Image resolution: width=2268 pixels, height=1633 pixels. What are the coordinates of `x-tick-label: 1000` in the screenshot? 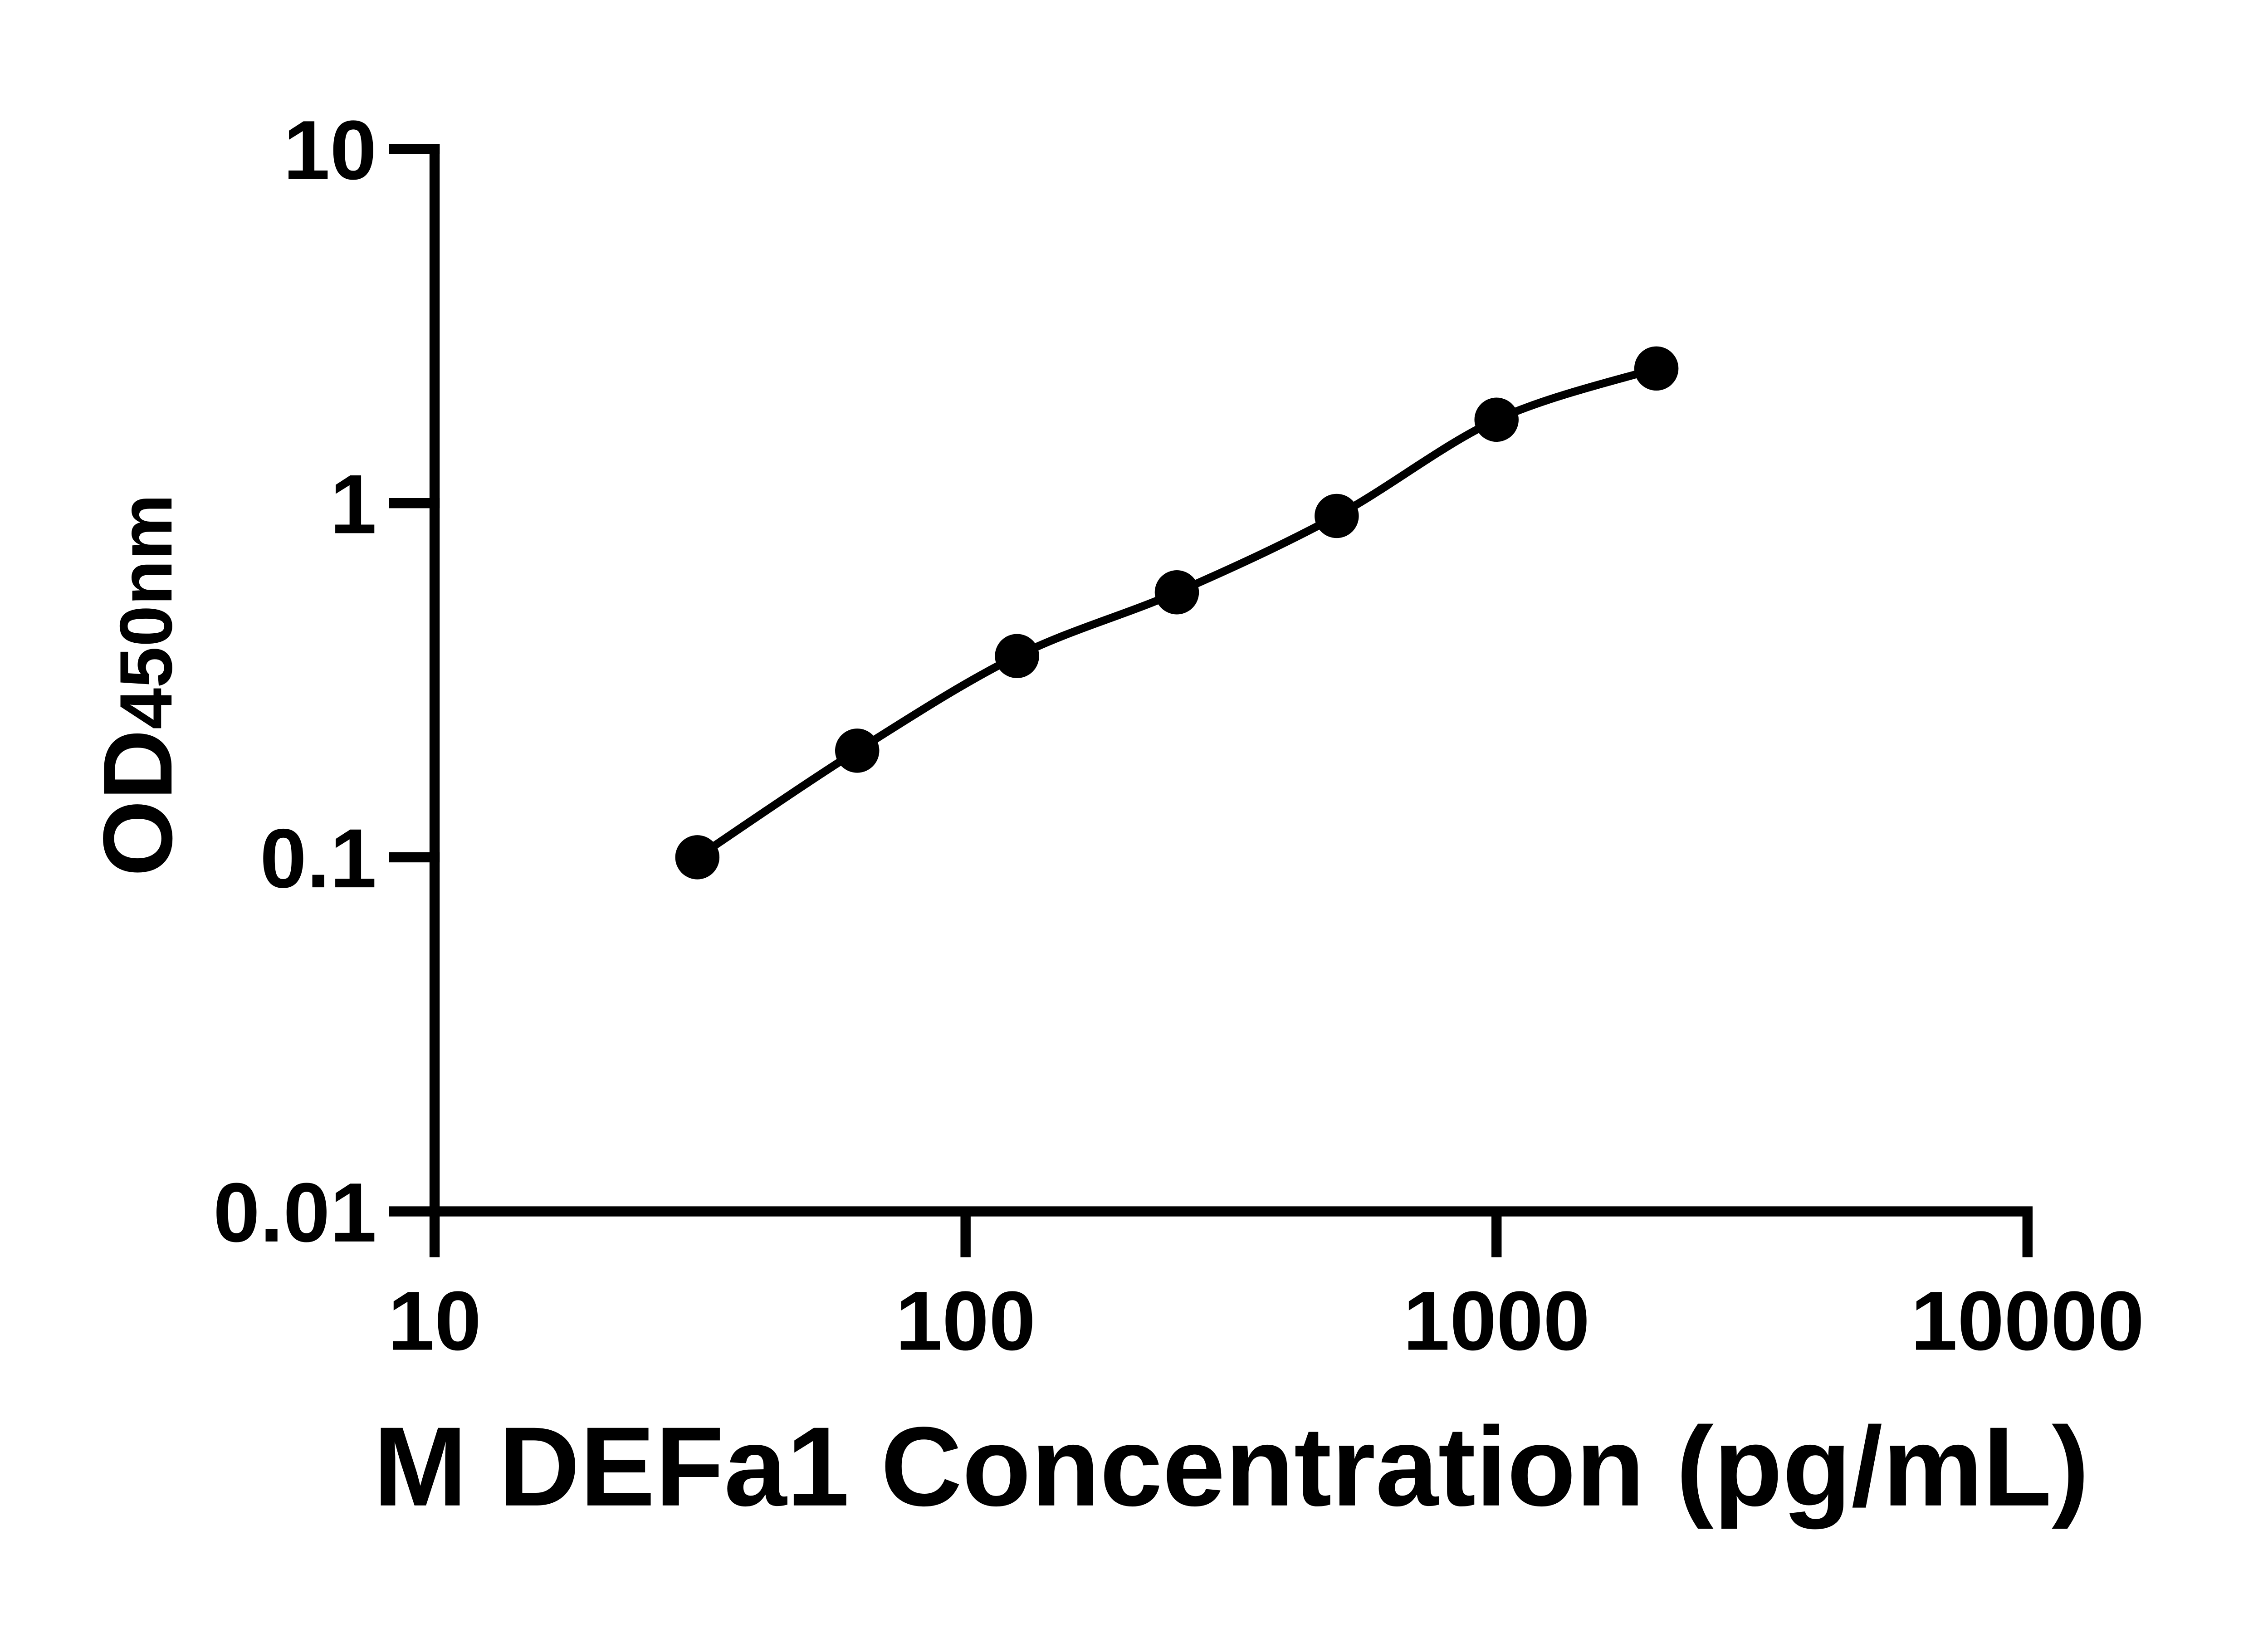 It's located at (1497, 1321).